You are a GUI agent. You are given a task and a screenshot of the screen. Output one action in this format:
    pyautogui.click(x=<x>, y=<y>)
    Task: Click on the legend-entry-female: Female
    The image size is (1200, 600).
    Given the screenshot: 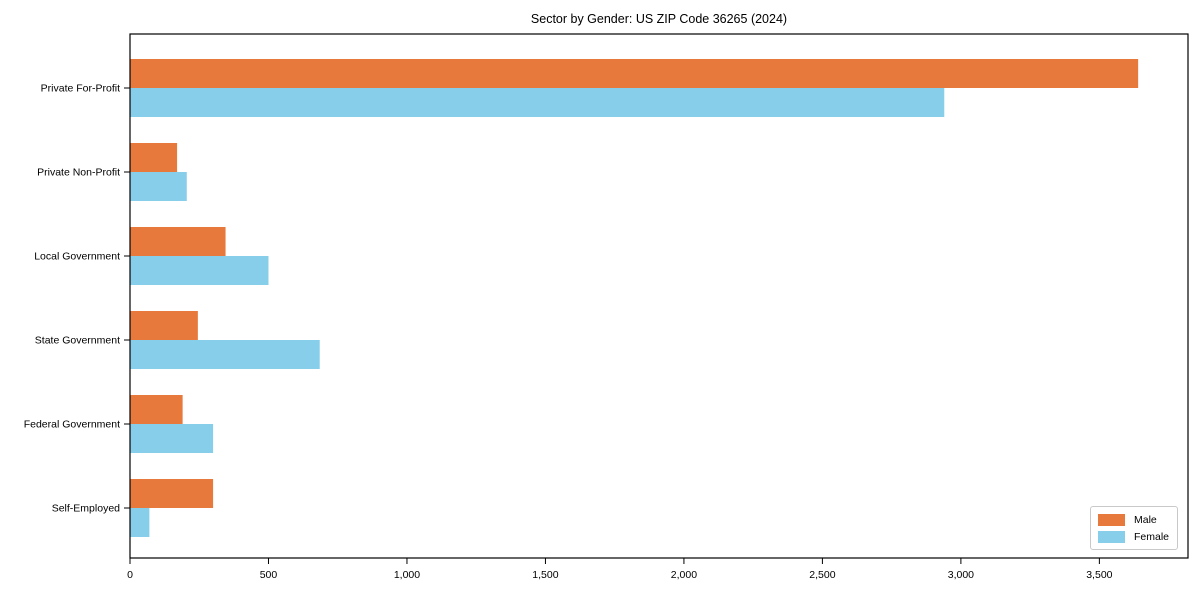 What is the action you would take?
    pyautogui.click(x=1137, y=536)
    